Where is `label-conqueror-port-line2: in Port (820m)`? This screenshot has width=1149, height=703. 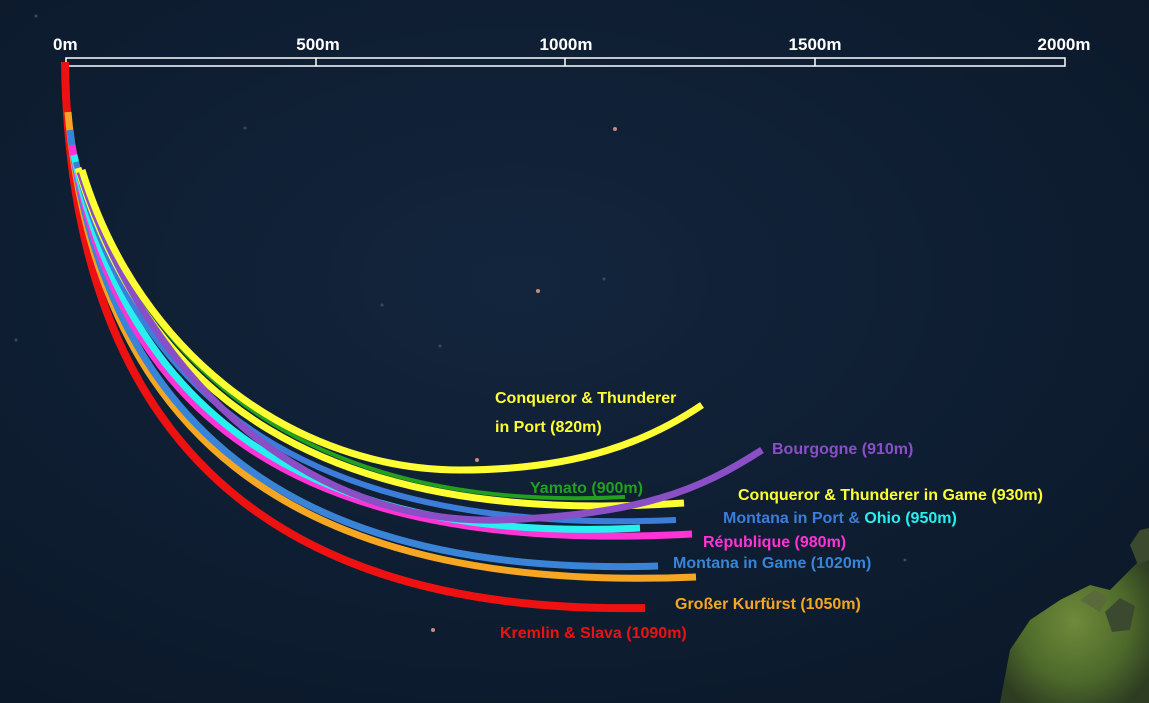 label-conqueror-port-line2: in Port (820m) is located at coordinates (548, 427).